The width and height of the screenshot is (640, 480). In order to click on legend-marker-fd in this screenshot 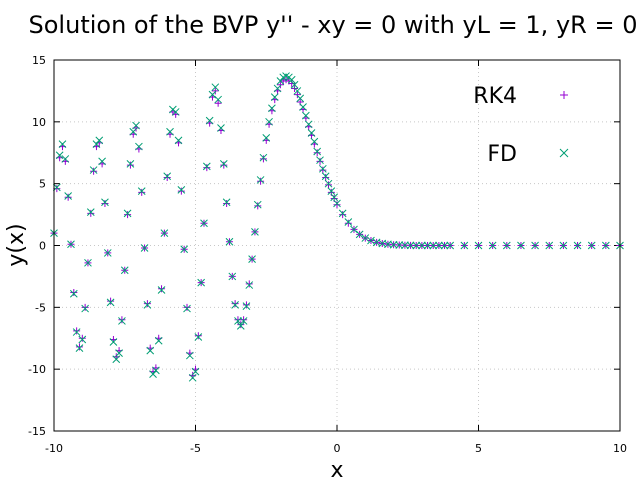, I will do `click(564, 153)`.